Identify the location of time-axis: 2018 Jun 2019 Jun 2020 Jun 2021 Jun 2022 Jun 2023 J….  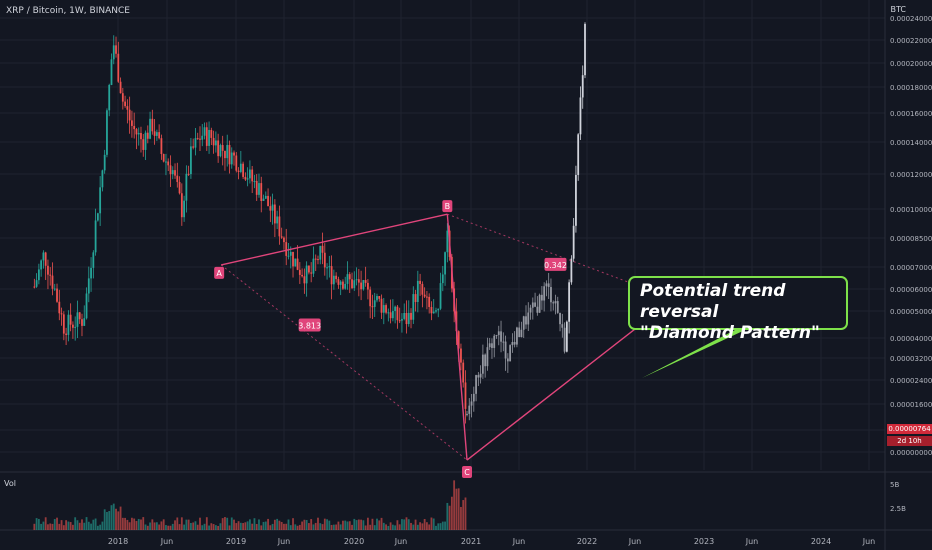
(491, 541).